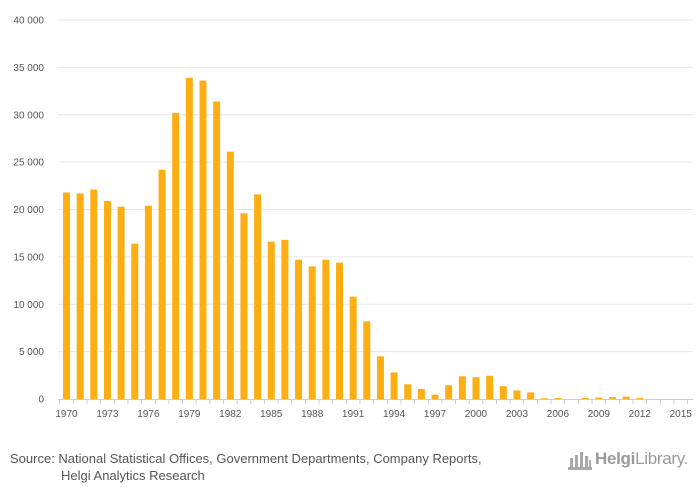 The height and width of the screenshot is (500, 700). Describe the element at coordinates (148, 302) in the screenshot. I see `bar-1976` at that location.